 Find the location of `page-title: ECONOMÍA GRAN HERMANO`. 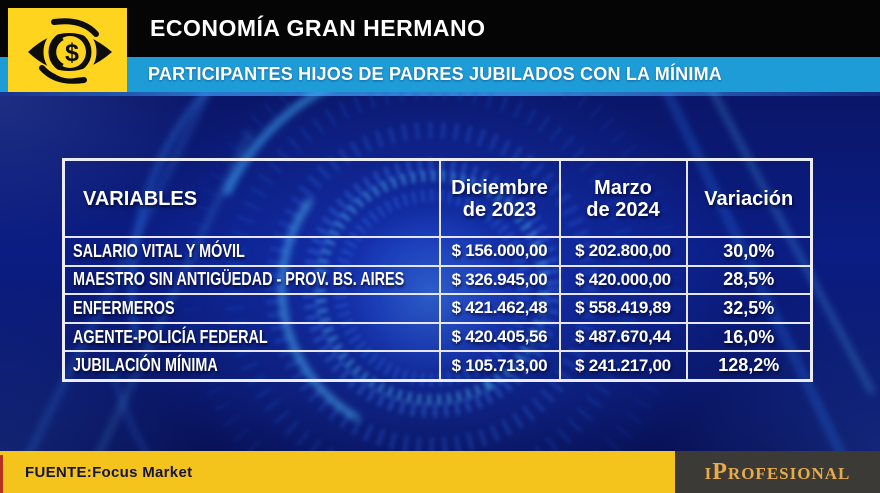

page-title: ECONOMÍA GRAN HERMANO is located at coordinates (318, 28).